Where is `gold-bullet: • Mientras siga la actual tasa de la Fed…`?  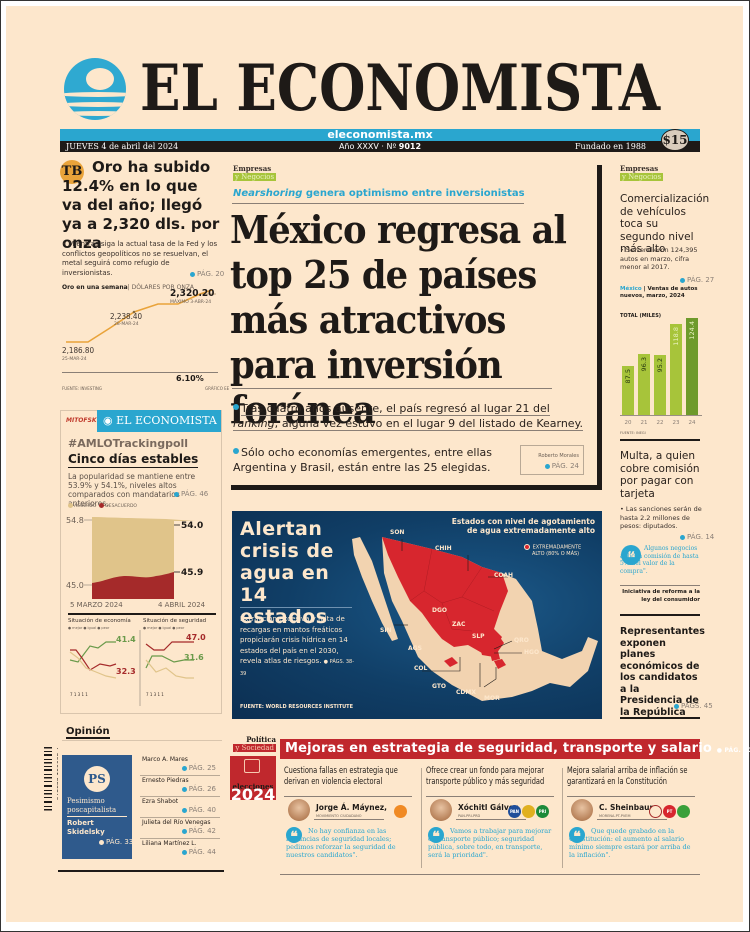
gold-bullet: • Mientras siga la actual tasa de la Fed… is located at coordinates (140, 258).